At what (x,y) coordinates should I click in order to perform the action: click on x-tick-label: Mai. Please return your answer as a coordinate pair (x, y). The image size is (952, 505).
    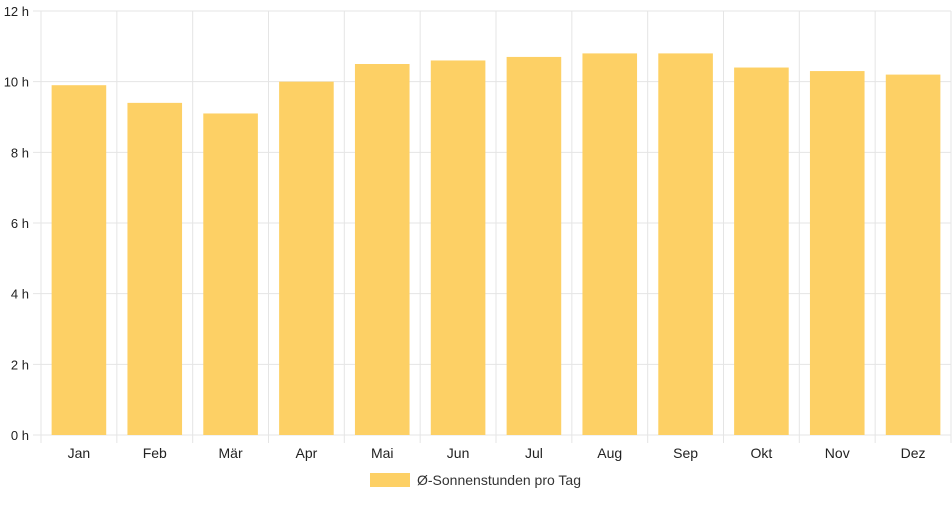
    Looking at the image, I should click on (382, 453).